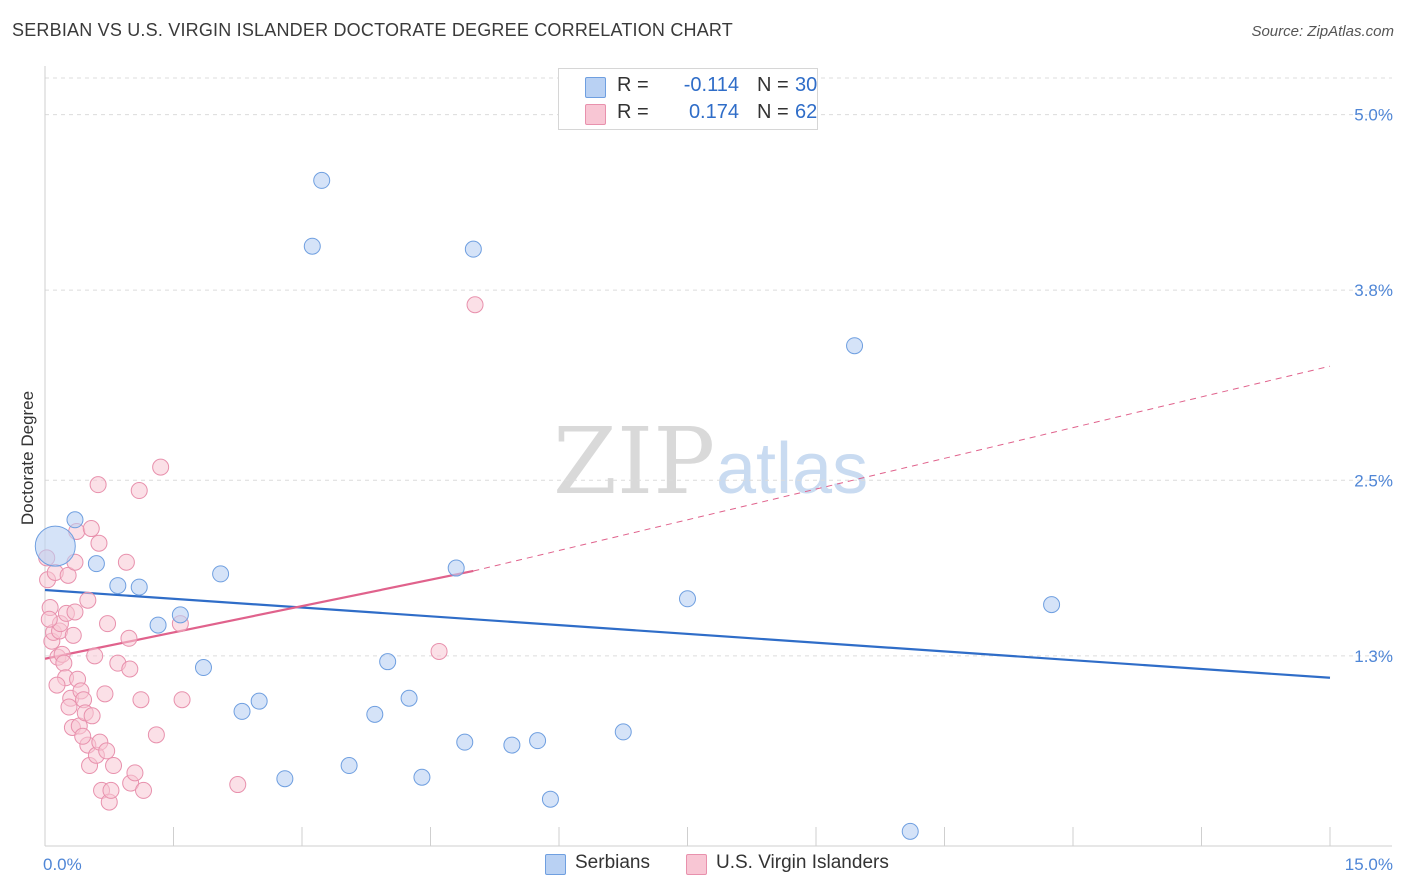  I want to click on y-tick-label: 5.0%, so click(1373, 115).